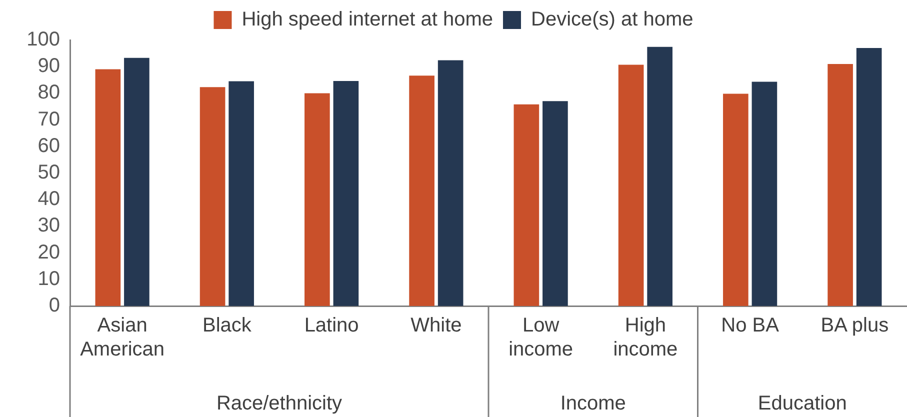 This screenshot has width=907, height=417. I want to click on legend-label: Device(s) at home, so click(612, 19).